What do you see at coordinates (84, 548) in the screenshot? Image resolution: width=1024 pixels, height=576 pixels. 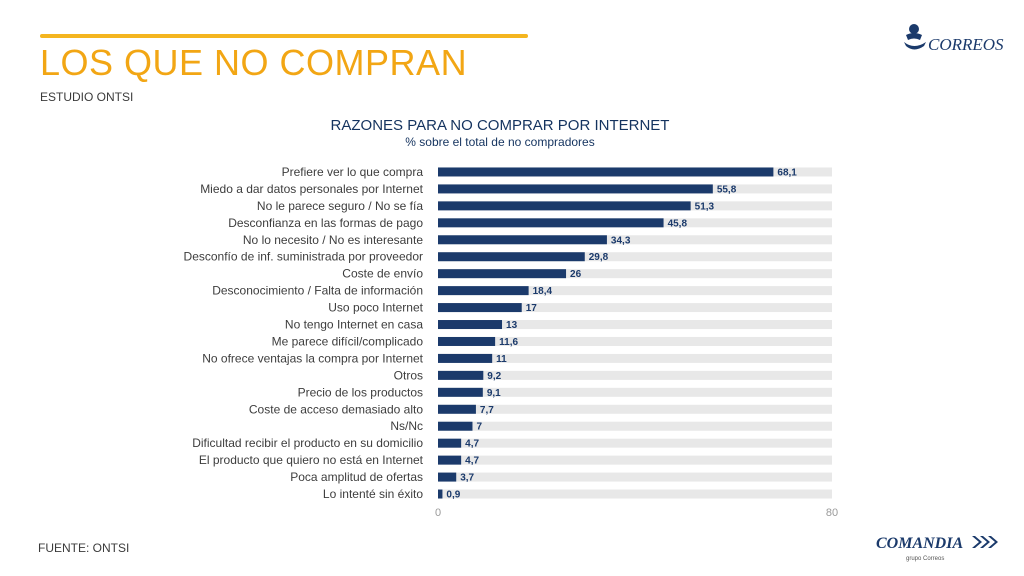 I see `source-note: FUENTE: ONTSI` at bounding box center [84, 548].